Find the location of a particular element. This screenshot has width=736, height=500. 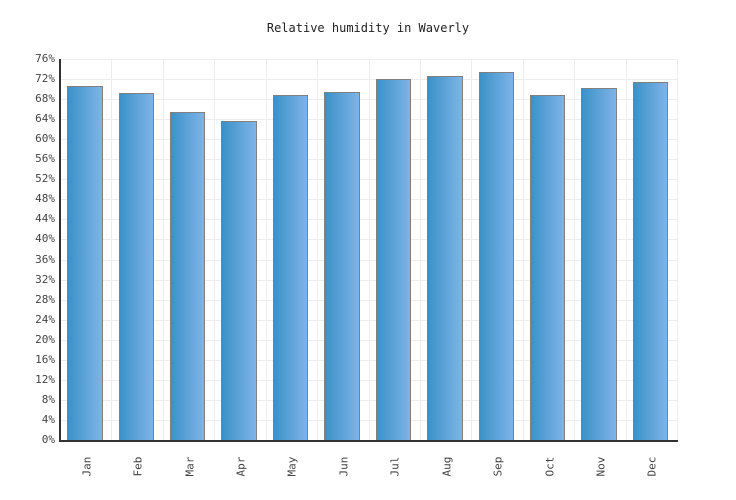

x-month-label-text: Oct is located at coordinates (549, 466).